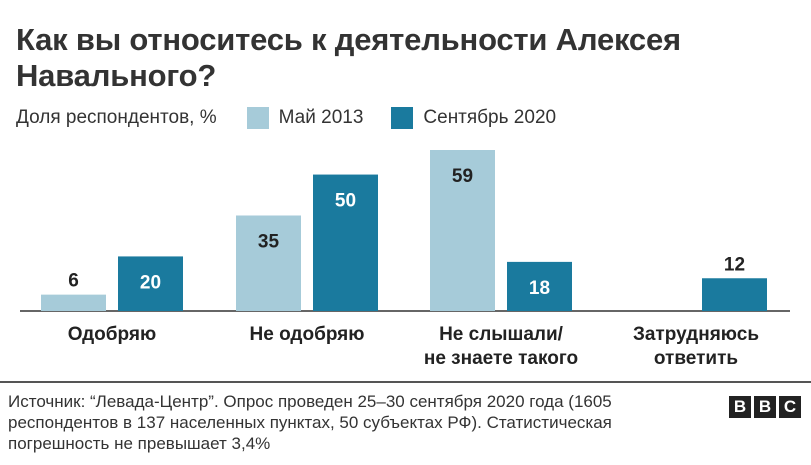 This screenshot has width=811, height=465. I want to click on data-label: 6, so click(73, 281).